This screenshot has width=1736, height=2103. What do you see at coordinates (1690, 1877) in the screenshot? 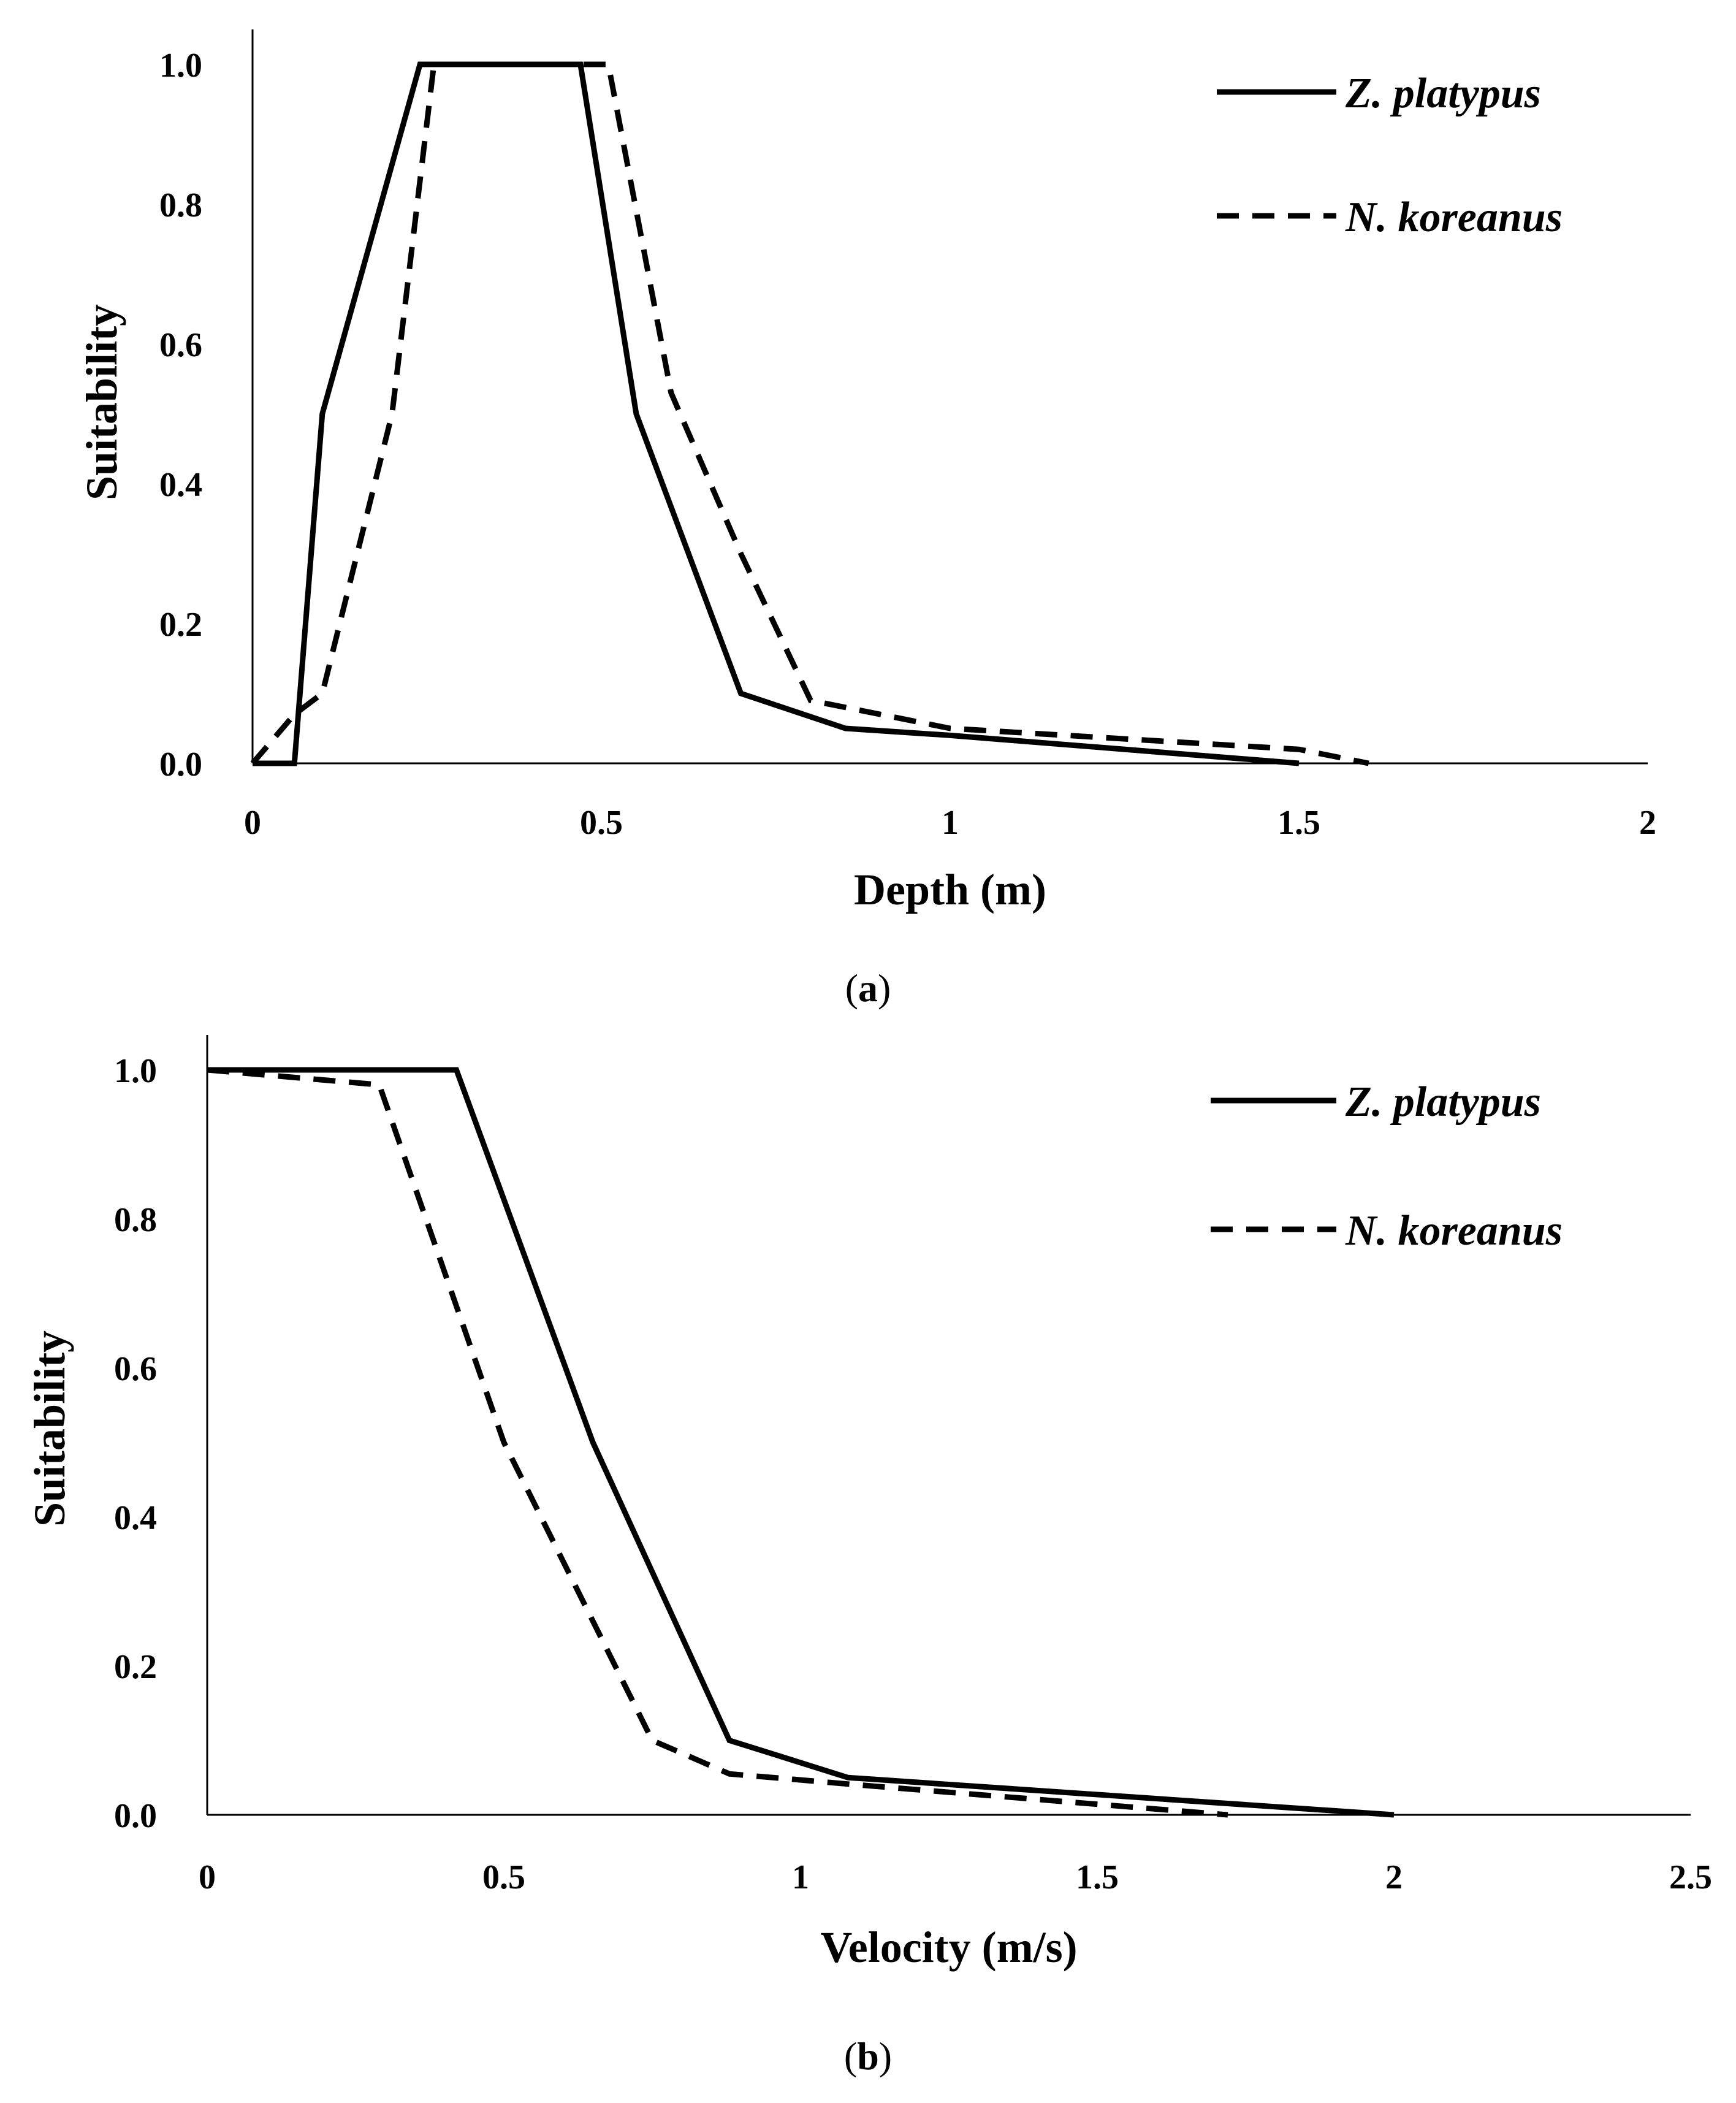
I see `x-tick-label: 2.5` at bounding box center [1690, 1877].